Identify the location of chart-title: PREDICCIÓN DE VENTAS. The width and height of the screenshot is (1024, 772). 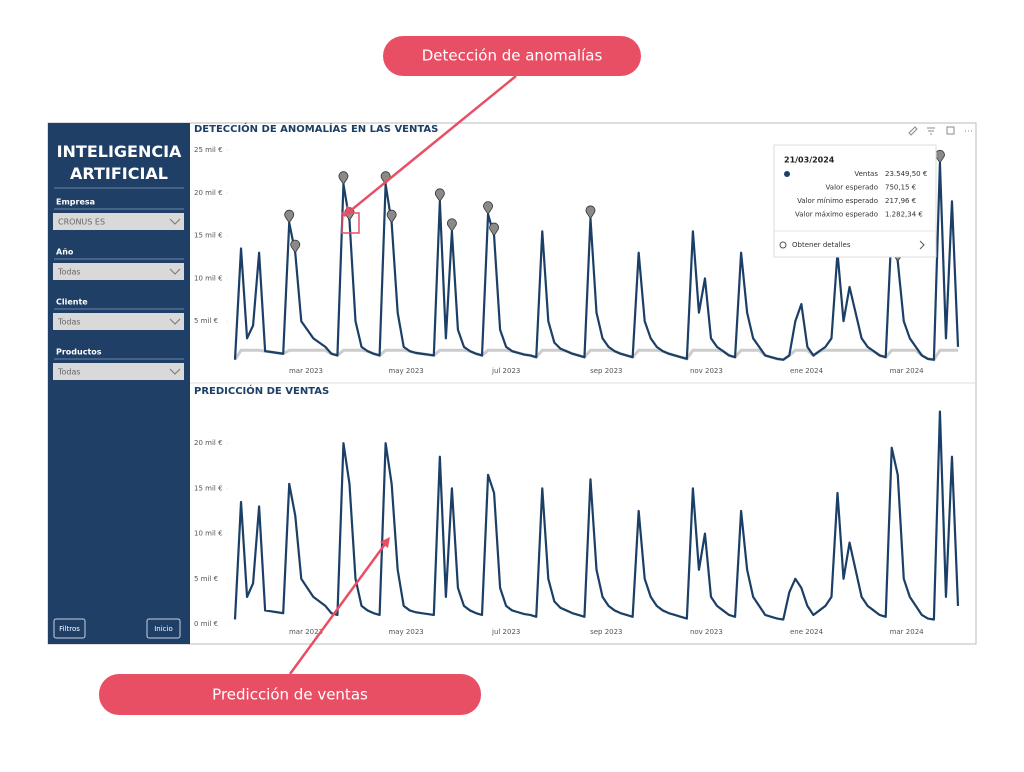
(261, 390).